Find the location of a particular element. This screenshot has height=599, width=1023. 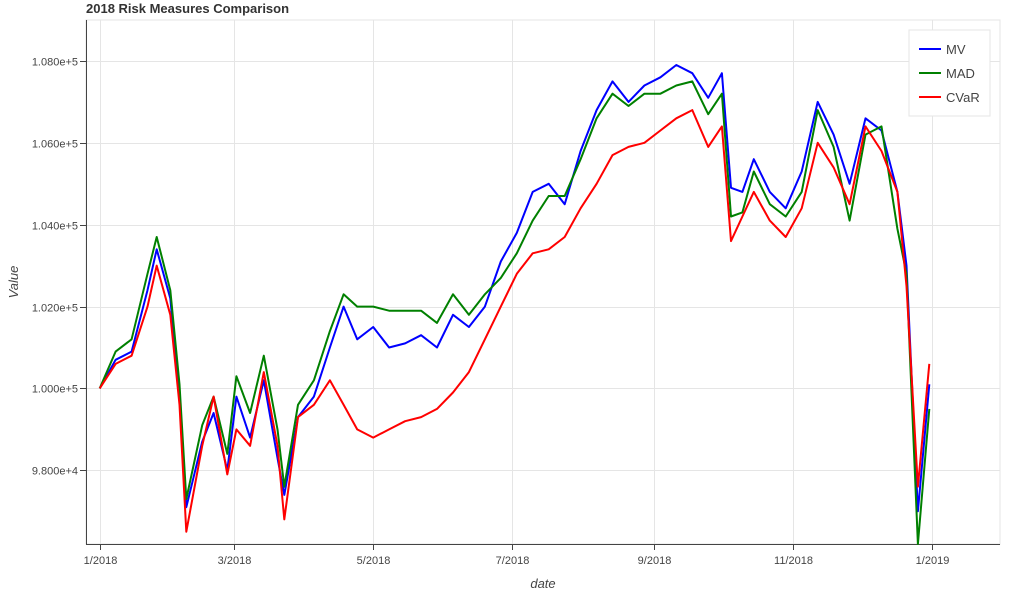

x-axis-label: date is located at coordinates (542, 583).